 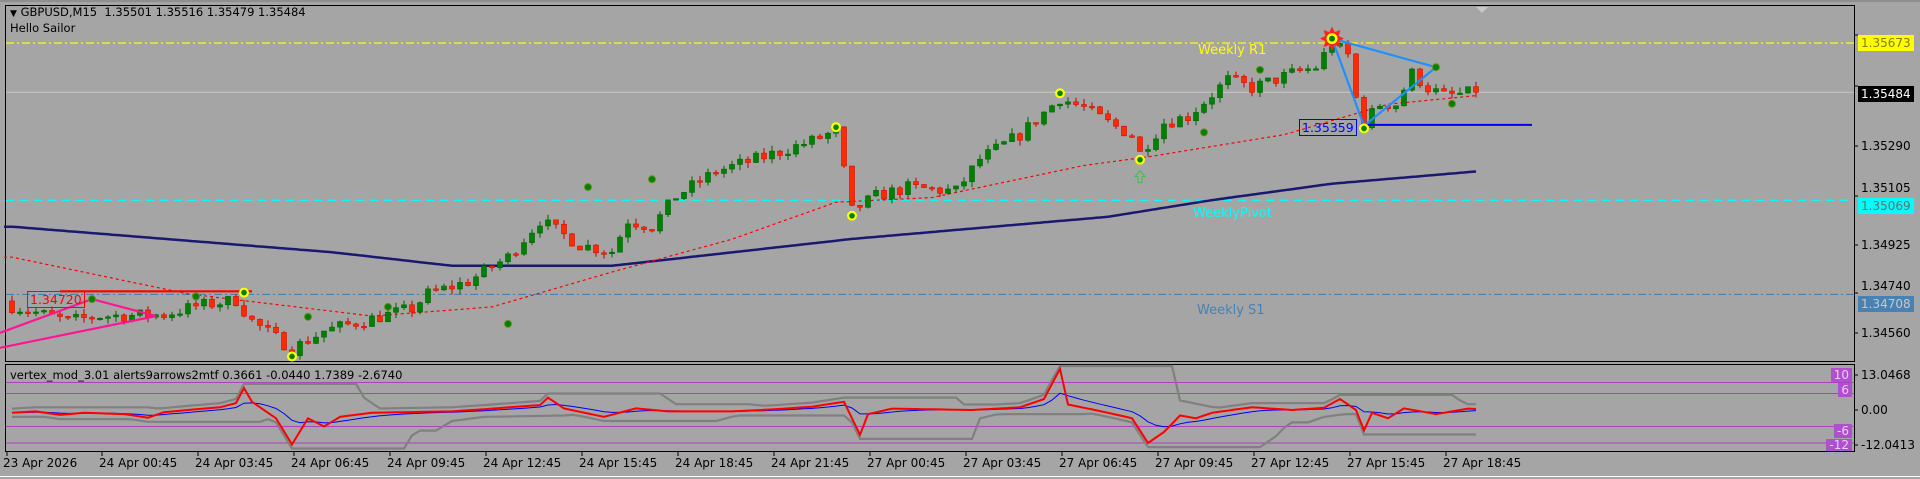 What do you see at coordinates (1886, 43) in the screenshot?
I see `weekly-r1-price-tag: 1.35673` at bounding box center [1886, 43].